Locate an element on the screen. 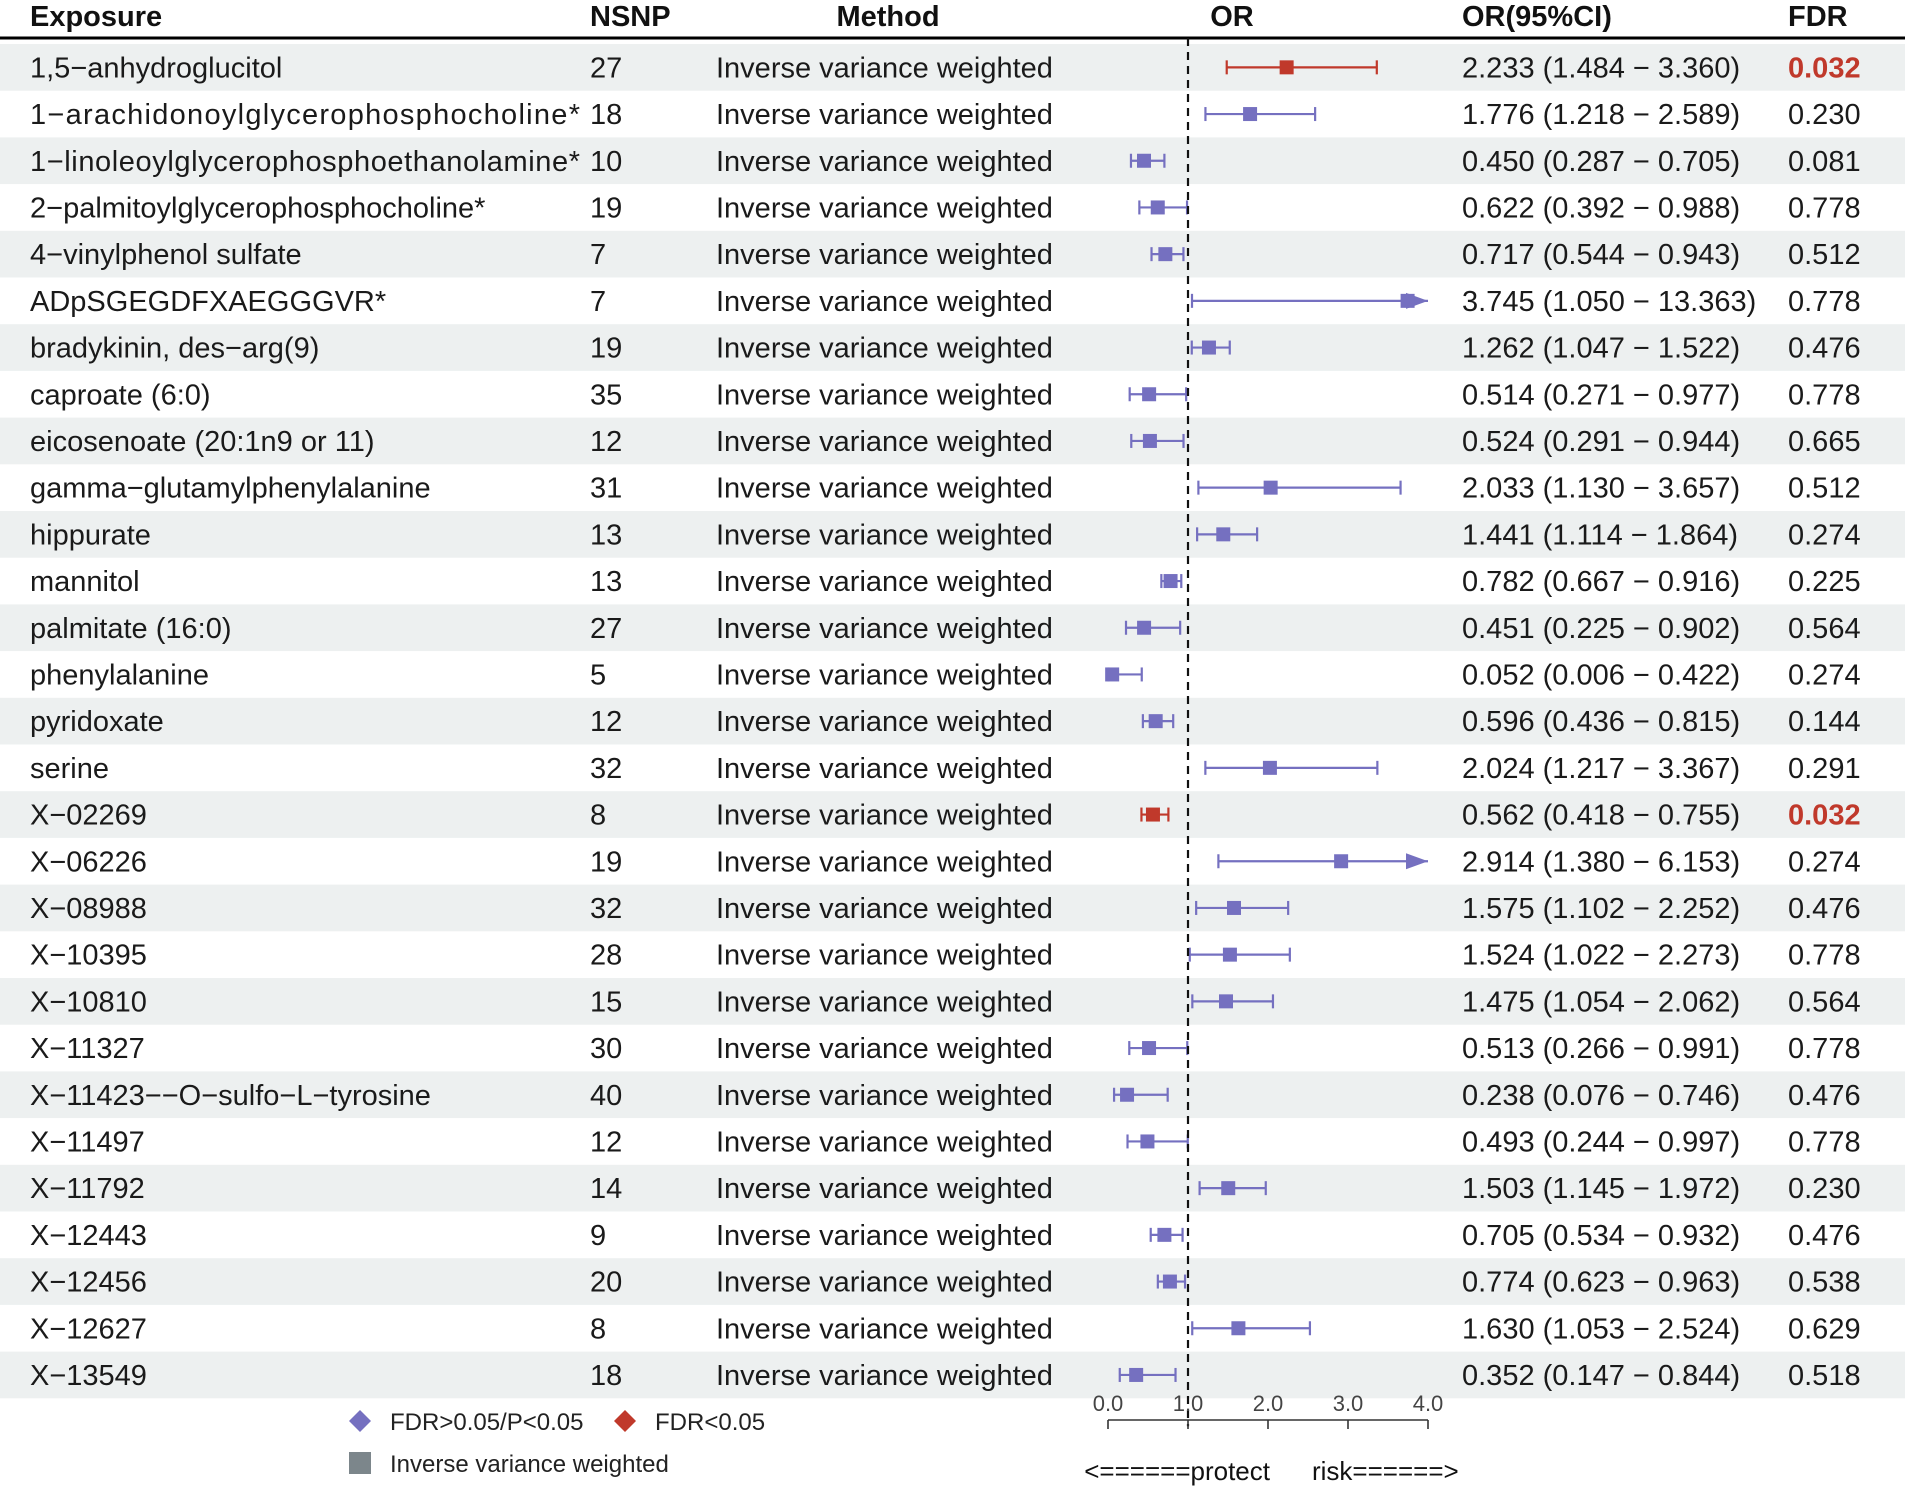 The height and width of the screenshot is (1489, 1905). x-tick-label: 4.0 is located at coordinates (1428, 1403).